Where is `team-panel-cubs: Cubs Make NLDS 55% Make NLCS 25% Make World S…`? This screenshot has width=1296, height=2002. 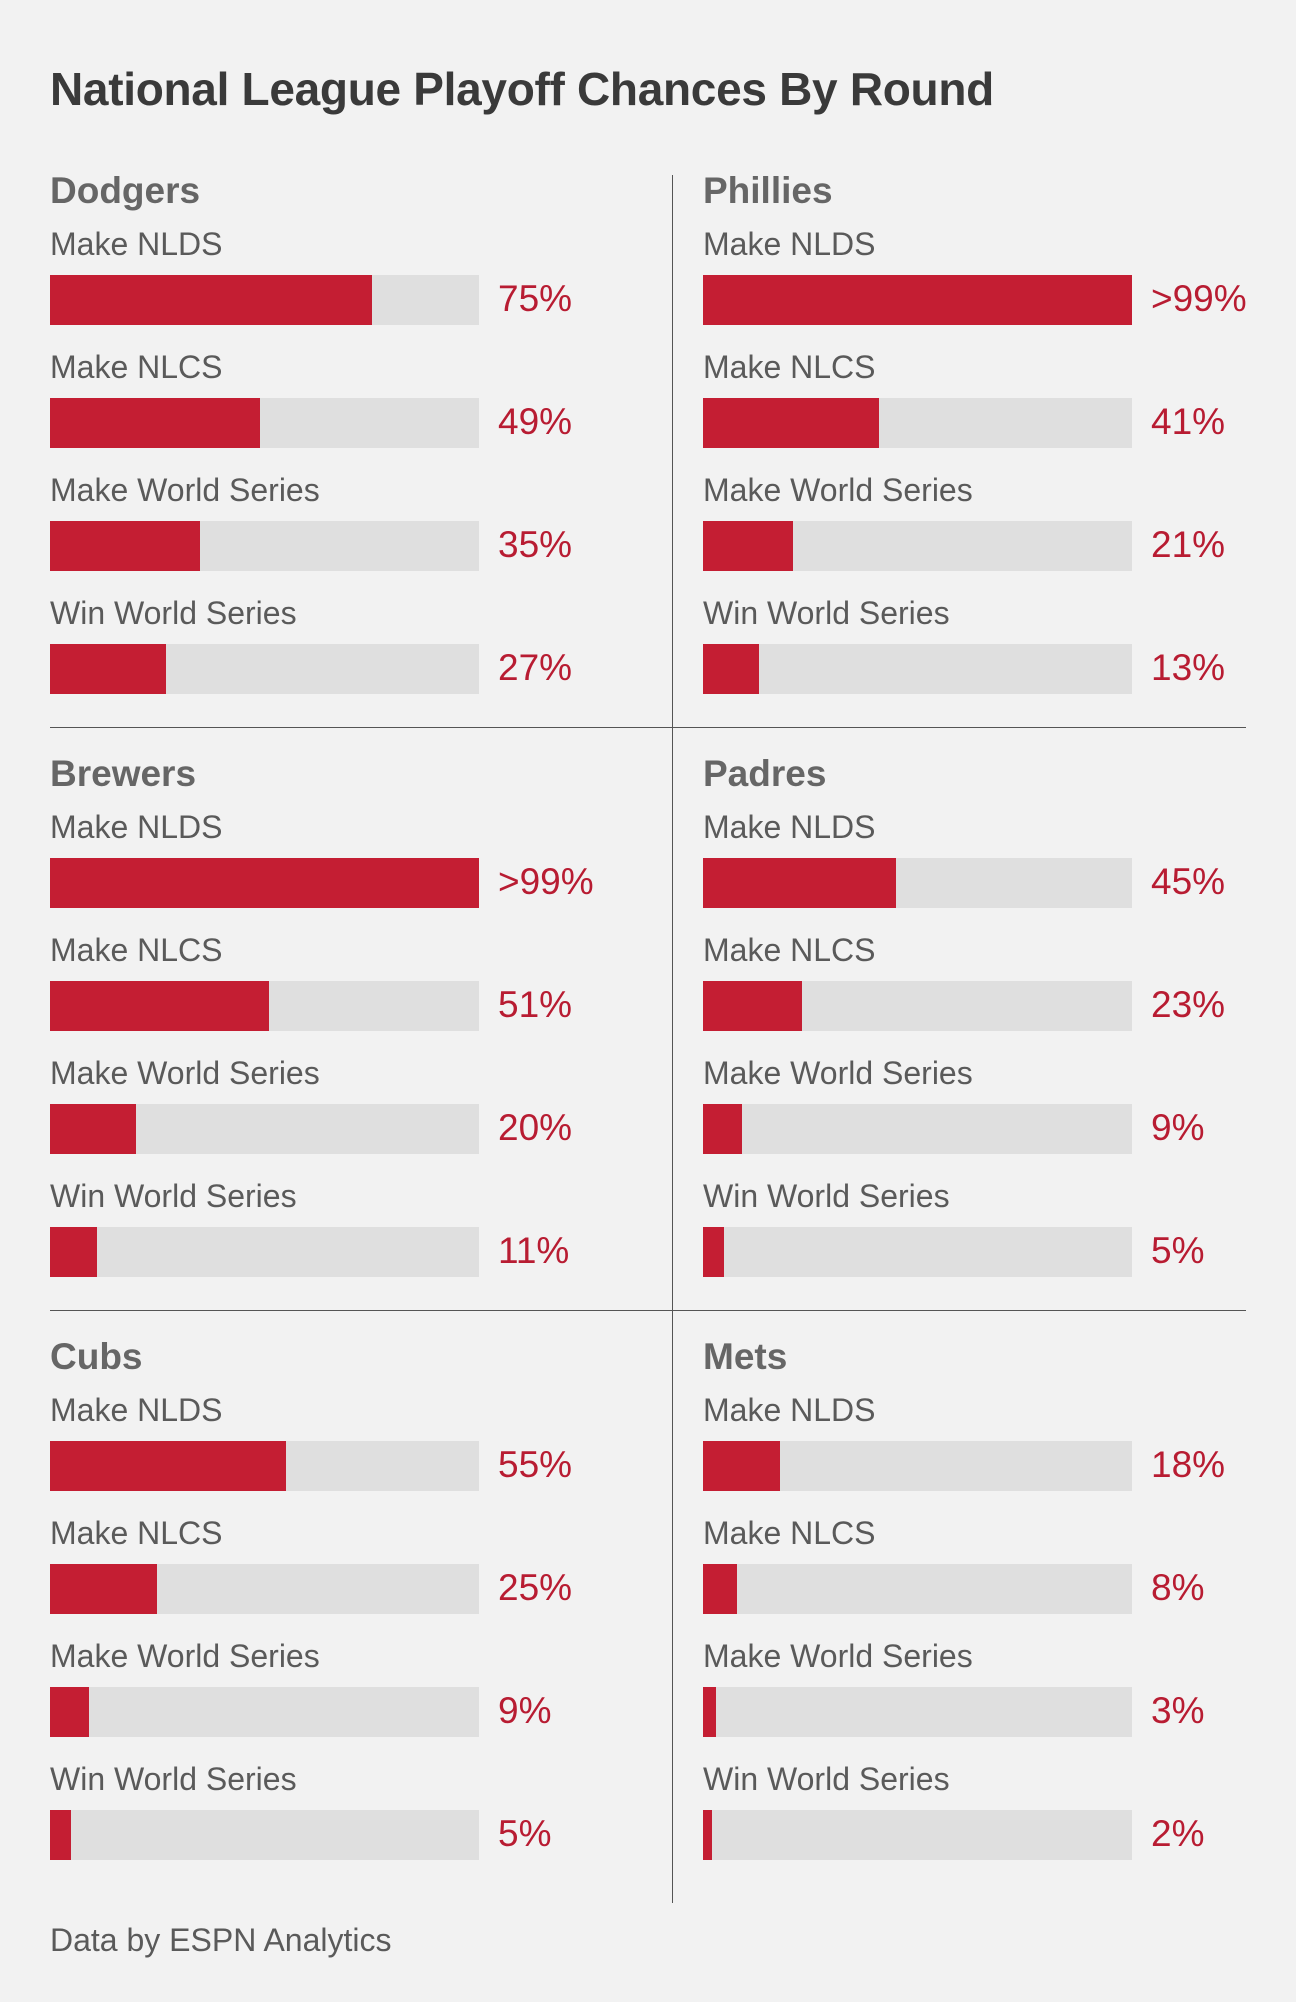 team-panel-cubs: Cubs Make NLDS 55% Make NLCS 25% Make World S… is located at coordinates (350, 1616).